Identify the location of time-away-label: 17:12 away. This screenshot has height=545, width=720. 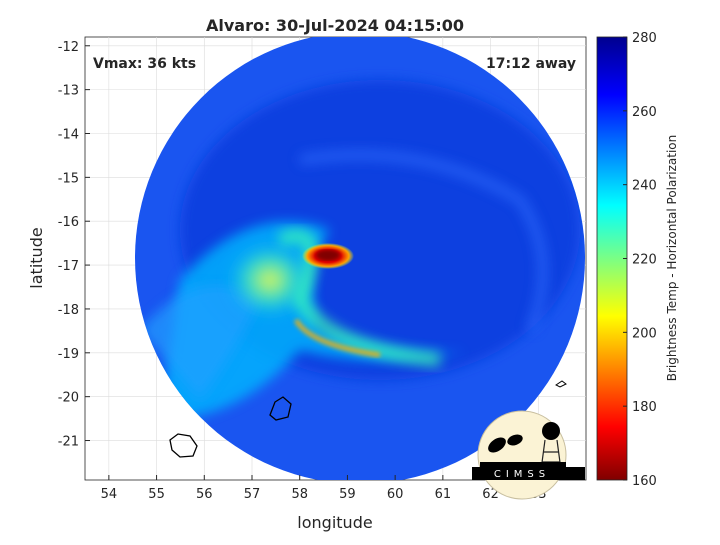
(531, 64).